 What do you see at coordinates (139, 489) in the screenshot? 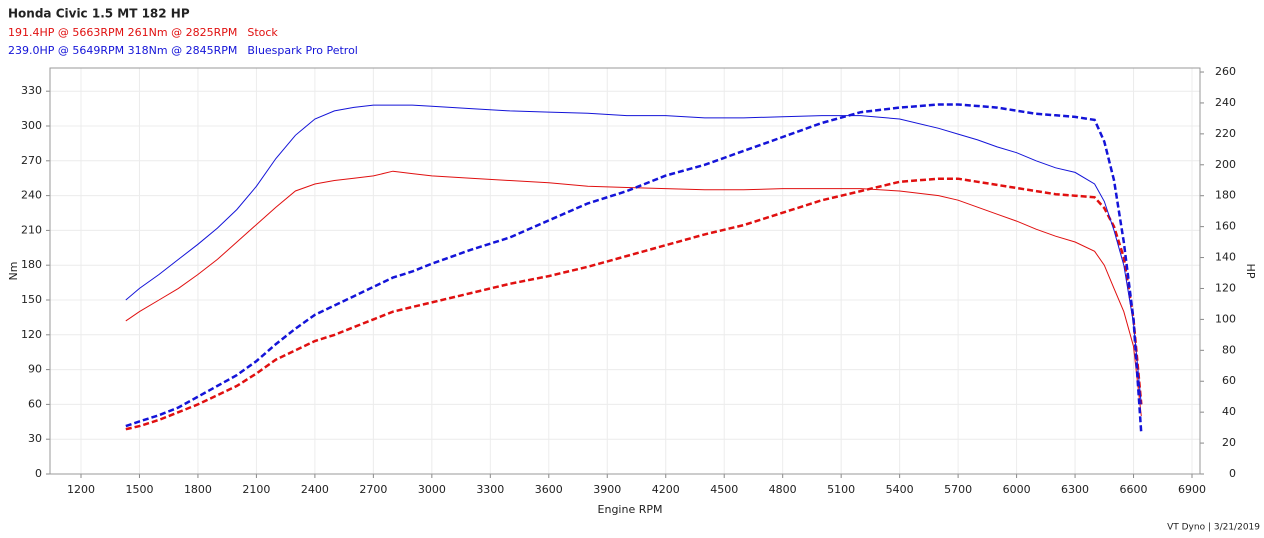
I see `x-tick-label: 1500` at bounding box center [139, 489].